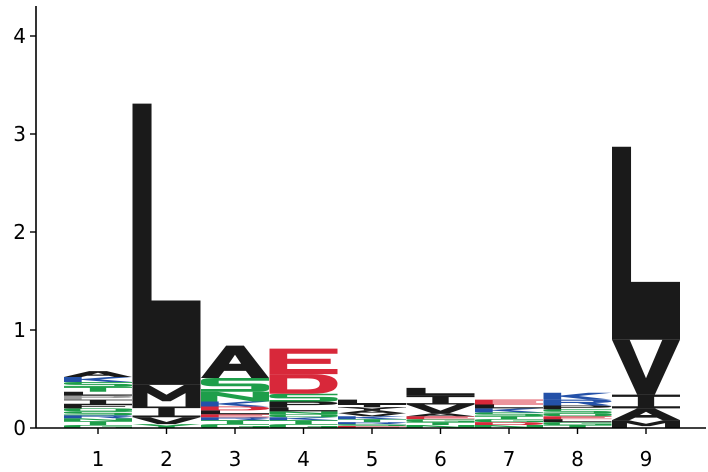  What do you see at coordinates (19, 134) in the screenshot?
I see `y-tick-label: 3` at bounding box center [19, 134].